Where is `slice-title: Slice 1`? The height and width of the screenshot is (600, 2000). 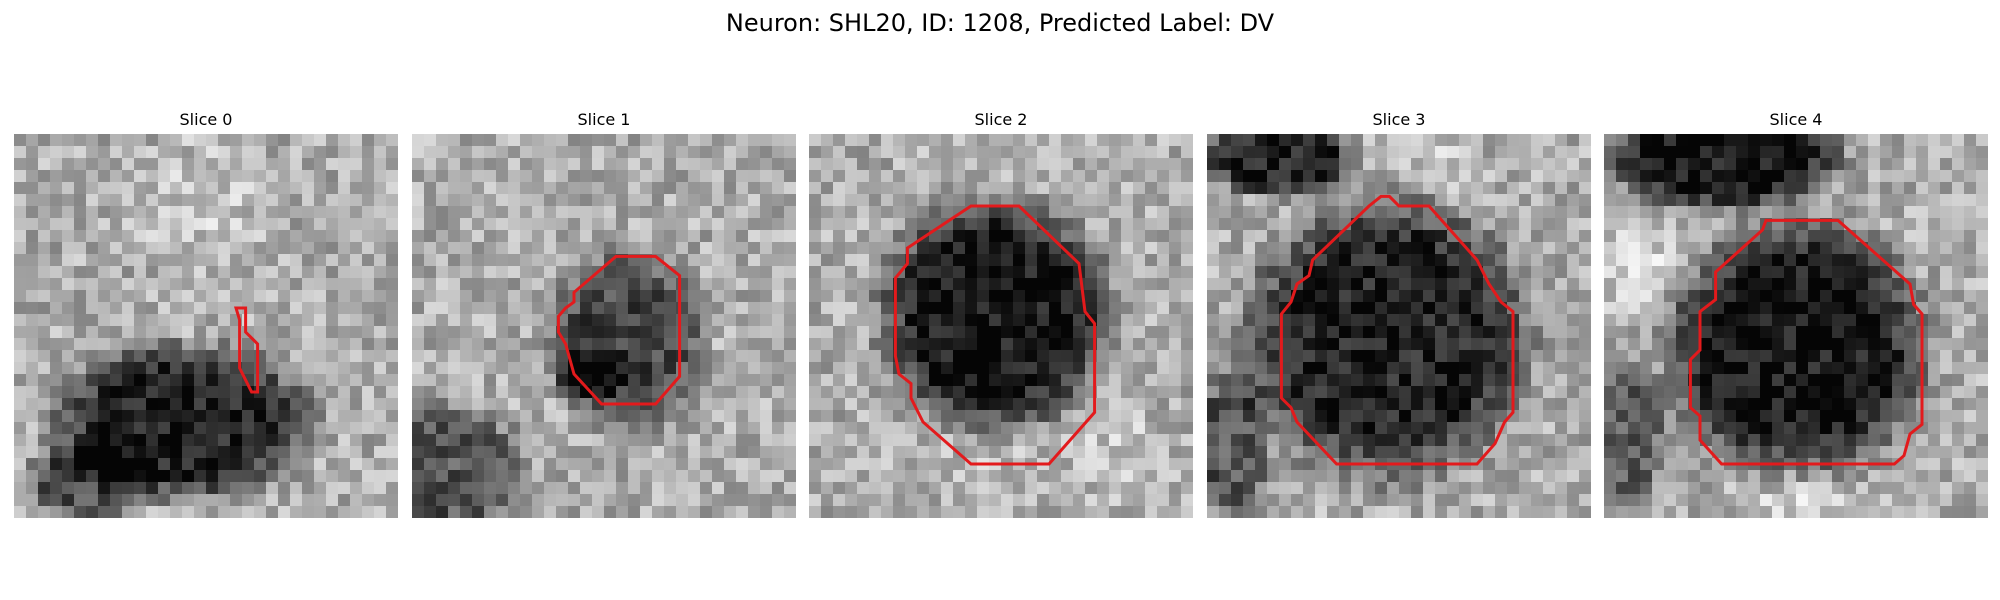 slice-title: Slice 1 is located at coordinates (604, 119).